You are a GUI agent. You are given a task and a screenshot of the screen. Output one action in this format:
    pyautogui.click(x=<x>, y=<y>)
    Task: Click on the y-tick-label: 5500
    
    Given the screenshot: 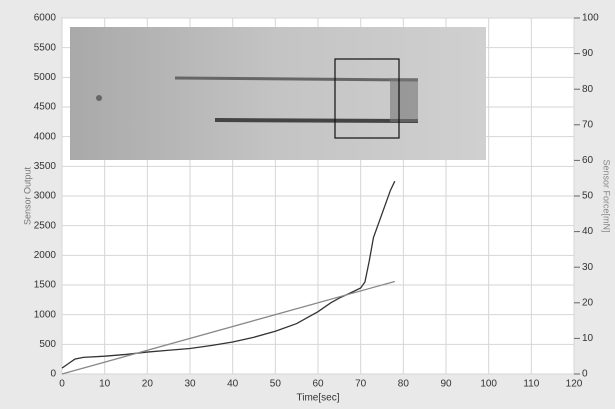 What is the action you would take?
    pyautogui.click(x=45, y=47)
    